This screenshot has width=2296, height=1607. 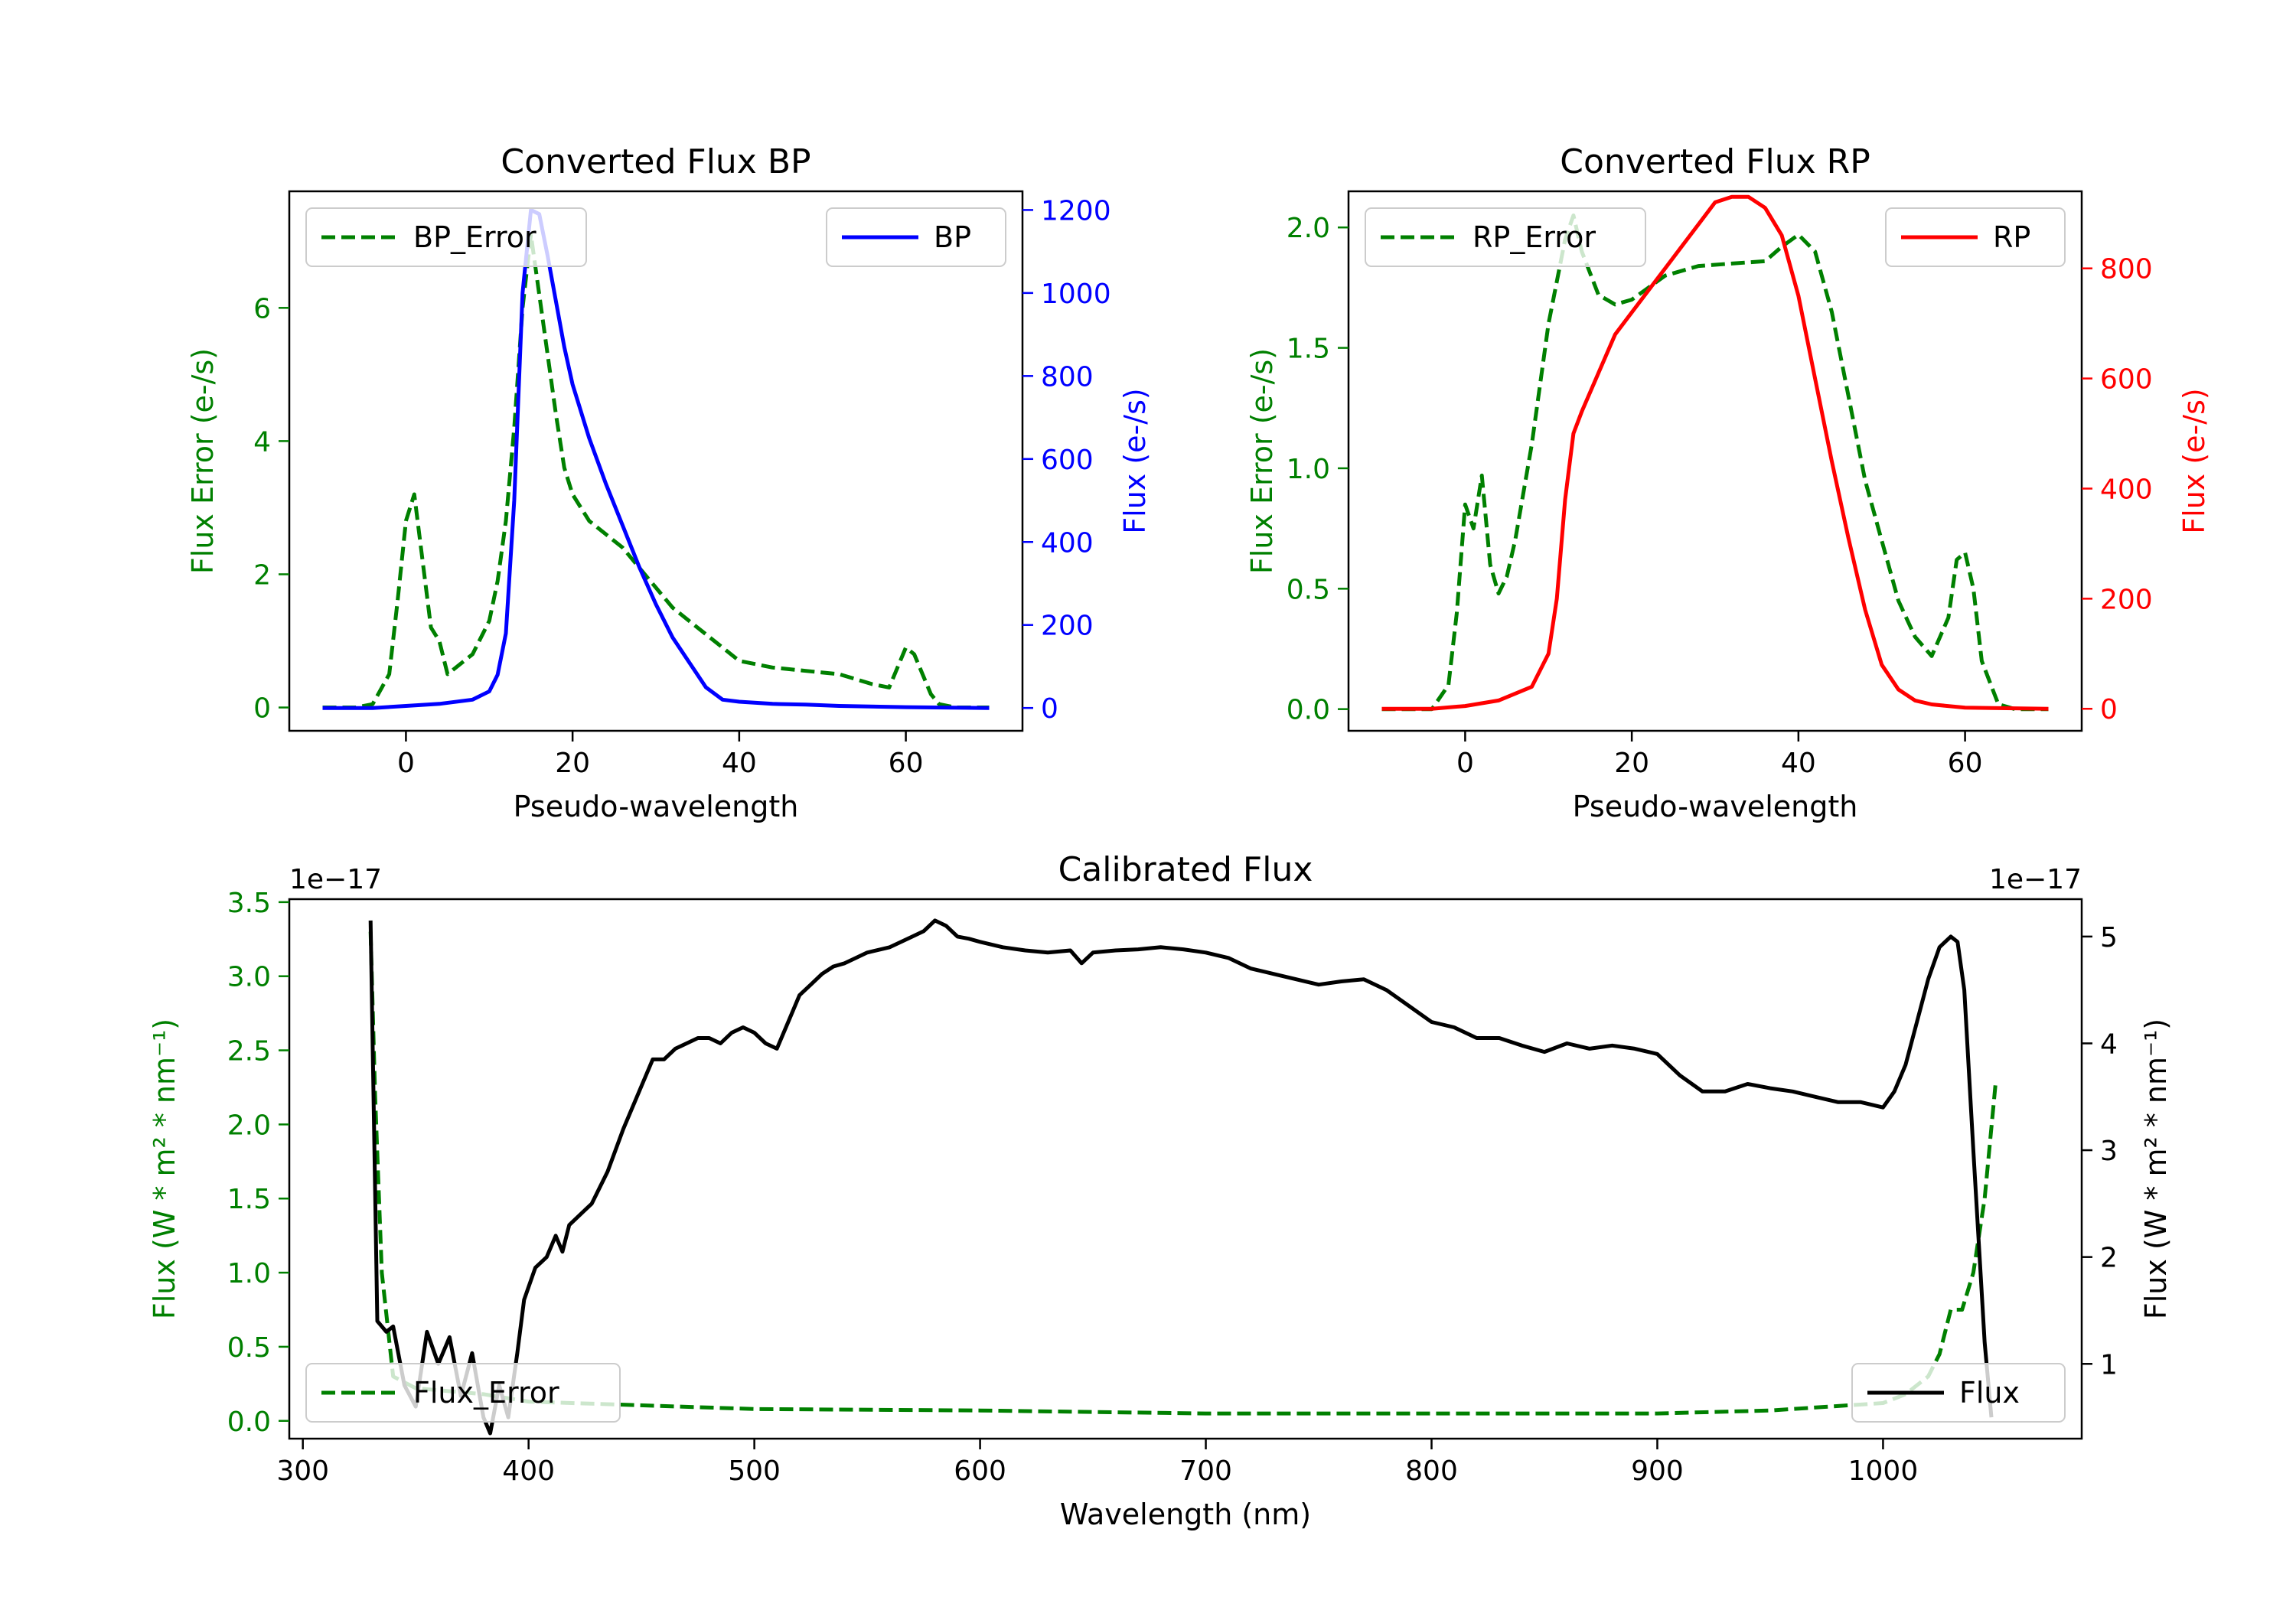 I want to click on legend-flux: Flux, so click(x=1958, y=1393).